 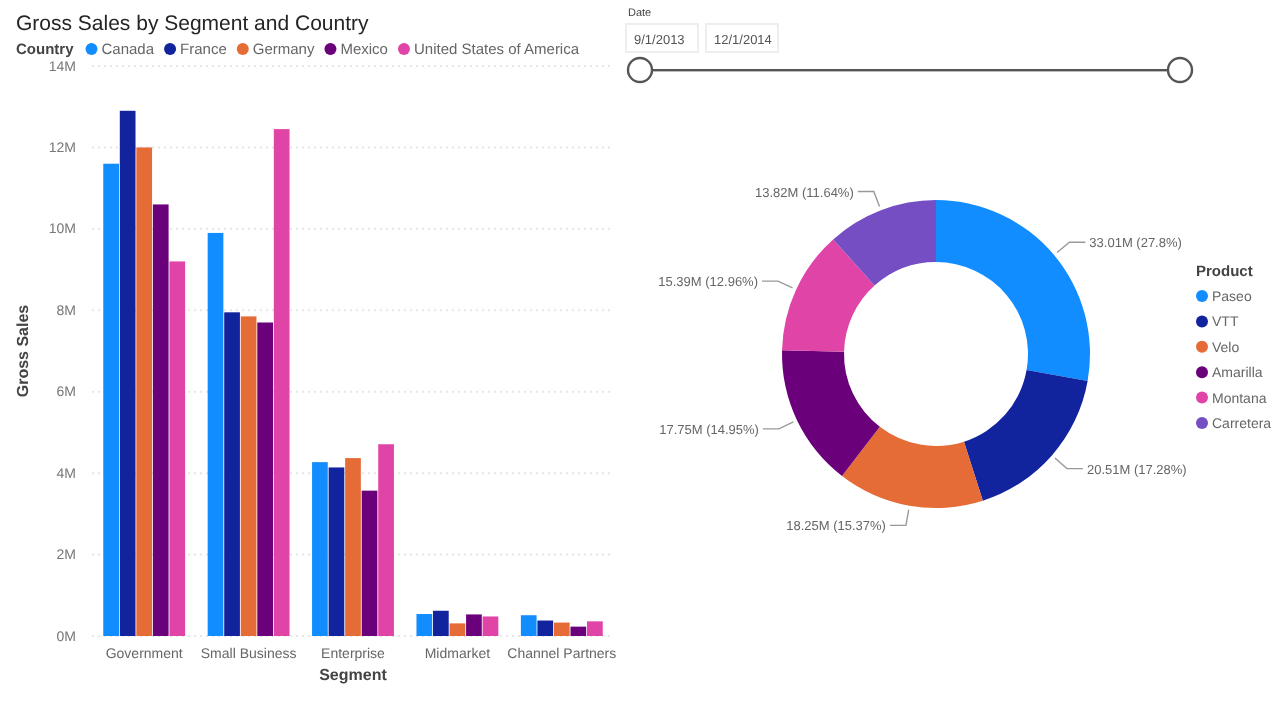 What do you see at coordinates (193, 24) in the screenshot?
I see `chart-title: Gross Sales by Segment and Country` at bounding box center [193, 24].